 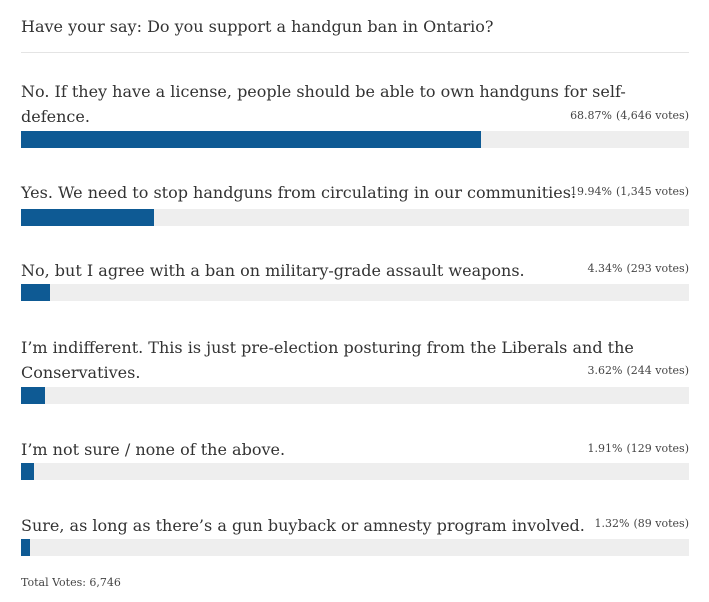 I want to click on option-text: I’m not sure / none of the above., so click(x=153, y=449).